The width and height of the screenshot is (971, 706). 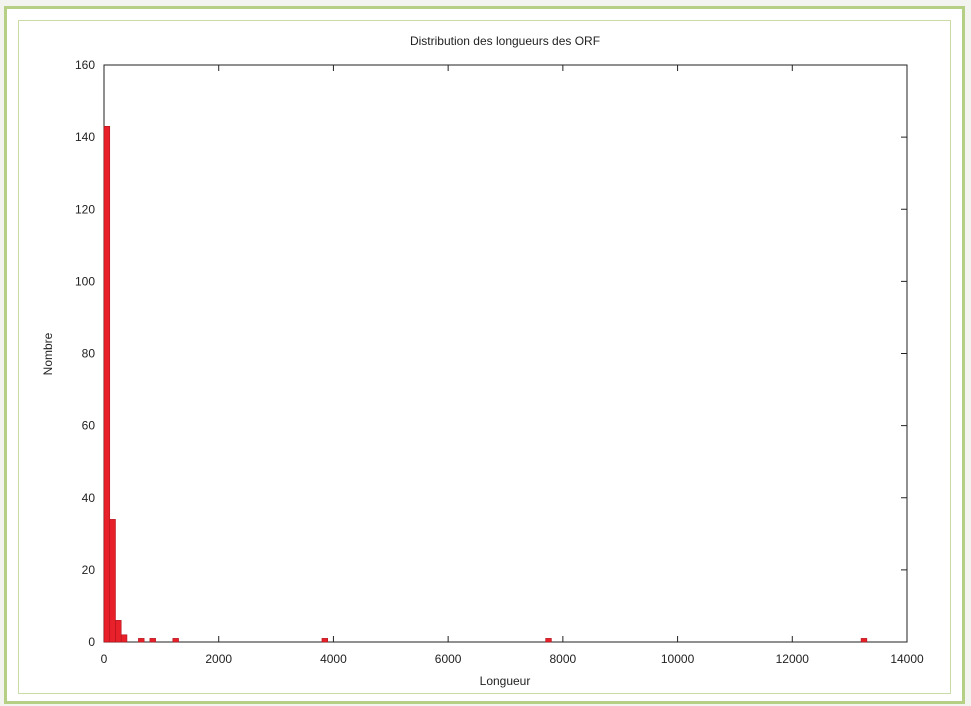 I want to click on y-tick-label-5: 100, so click(x=85, y=281).